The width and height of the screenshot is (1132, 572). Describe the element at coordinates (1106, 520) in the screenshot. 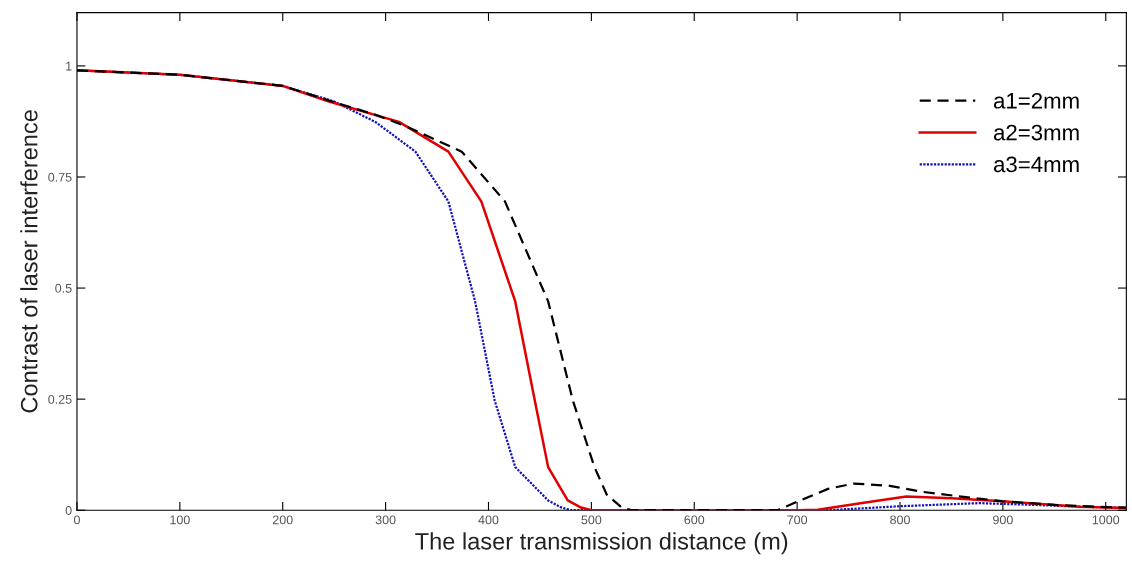

I see `x-tick-label: 1000` at that location.